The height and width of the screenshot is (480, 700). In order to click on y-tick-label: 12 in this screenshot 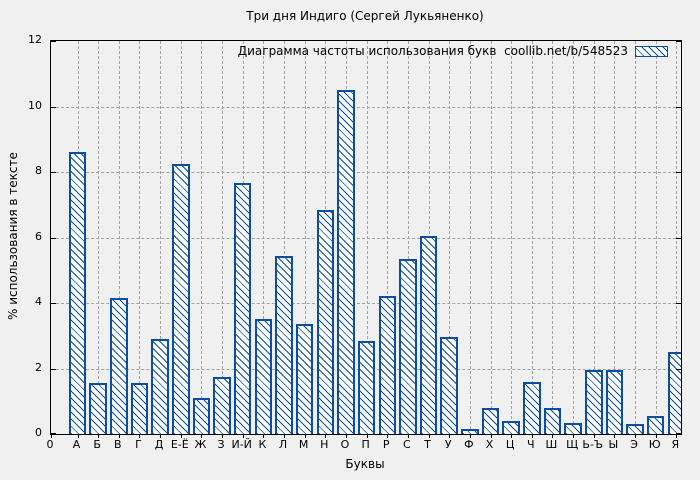, I will do `click(35, 39)`.